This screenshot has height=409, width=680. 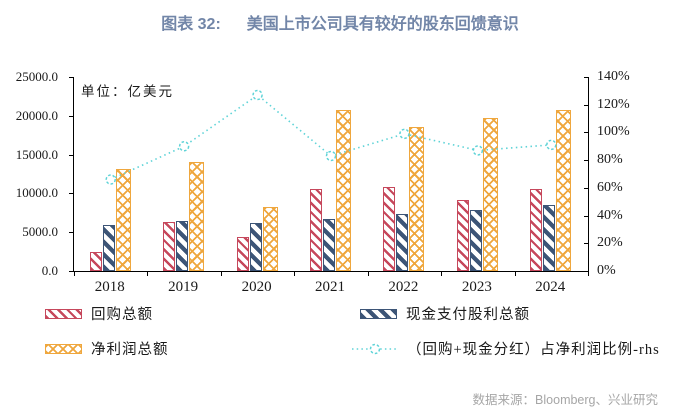 What do you see at coordinates (478, 150) in the screenshot?
I see `ratio-marker-2023` at bounding box center [478, 150].